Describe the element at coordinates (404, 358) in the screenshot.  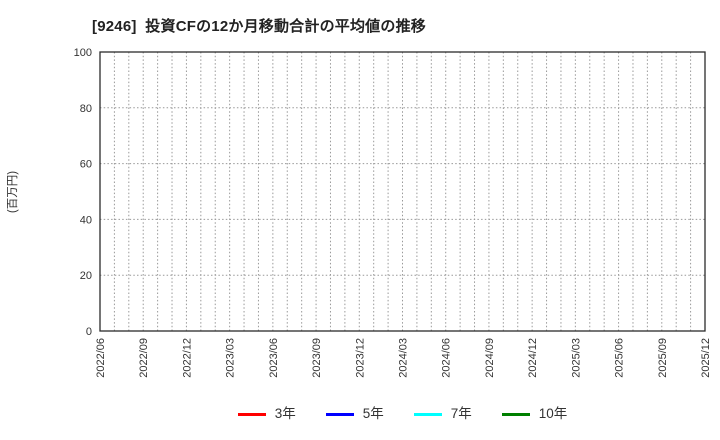
I see `x-tick-label: 2024/03` at that location.